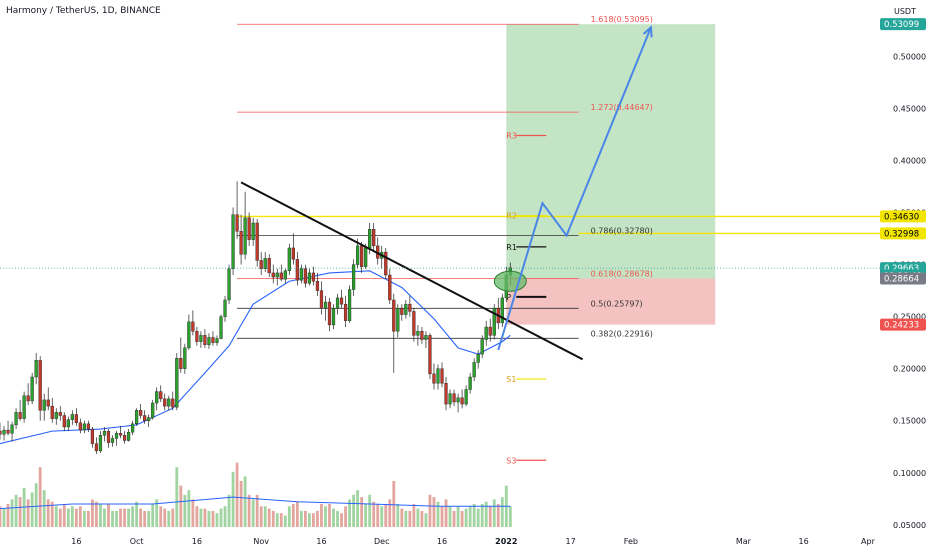 The height and width of the screenshot is (550, 932). Describe the element at coordinates (511, 136) in the screenshot. I see `pivot-label: R3` at that location.